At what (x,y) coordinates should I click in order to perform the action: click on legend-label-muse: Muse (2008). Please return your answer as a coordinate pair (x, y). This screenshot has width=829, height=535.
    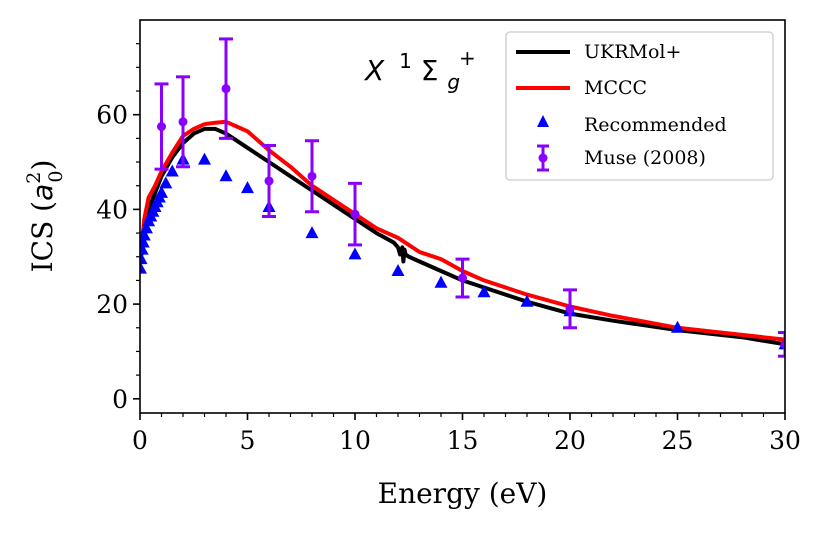
    Looking at the image, I should click on (645, 158).